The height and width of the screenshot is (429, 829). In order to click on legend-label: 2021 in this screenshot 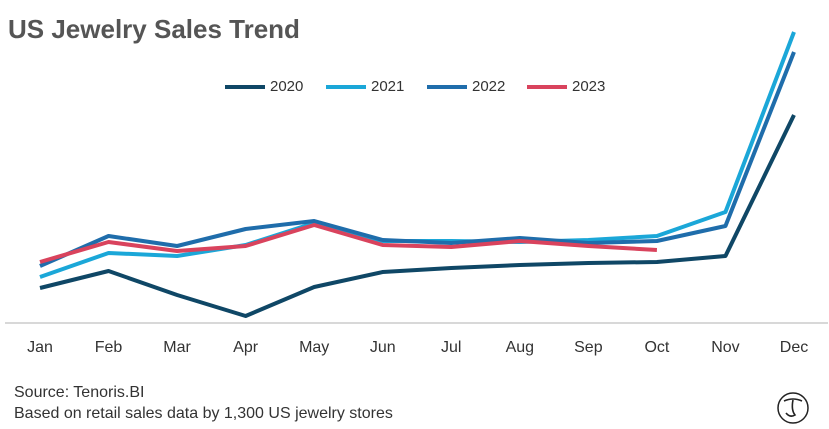, I will do `click(387, 86)`.